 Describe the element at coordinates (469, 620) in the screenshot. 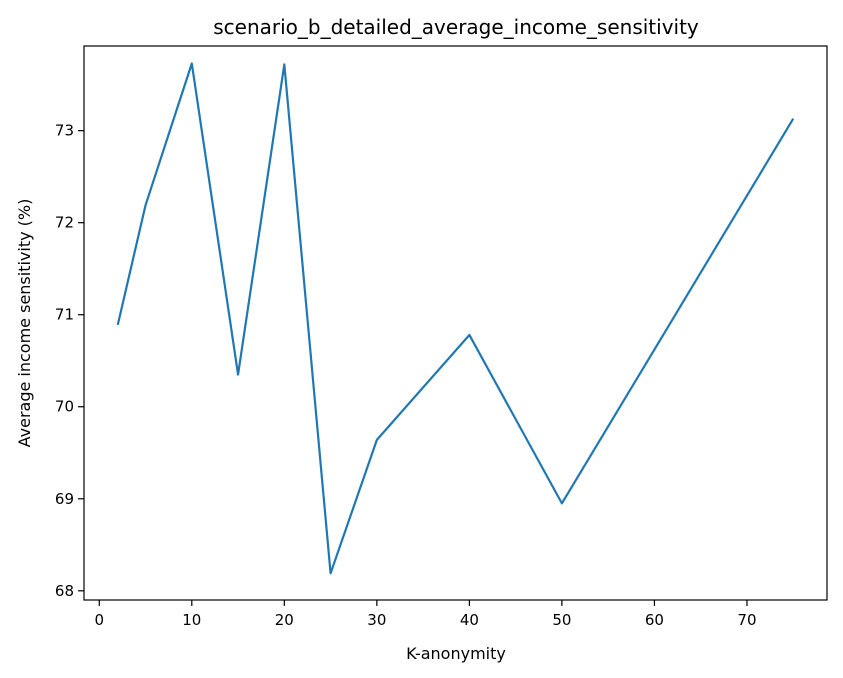

I see `x-tick-label: 40` at that location.